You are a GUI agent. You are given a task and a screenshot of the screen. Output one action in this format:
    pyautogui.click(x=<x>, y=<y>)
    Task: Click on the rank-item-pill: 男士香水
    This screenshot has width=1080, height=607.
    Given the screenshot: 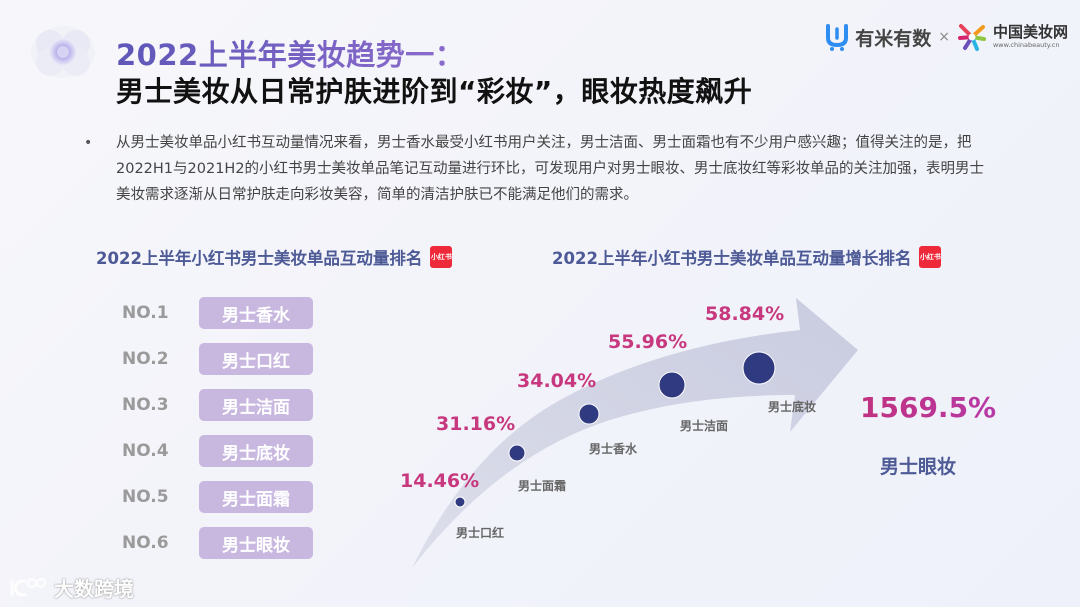 What is the action you would take?
    pyautogui.click(x=256, y=313)
    